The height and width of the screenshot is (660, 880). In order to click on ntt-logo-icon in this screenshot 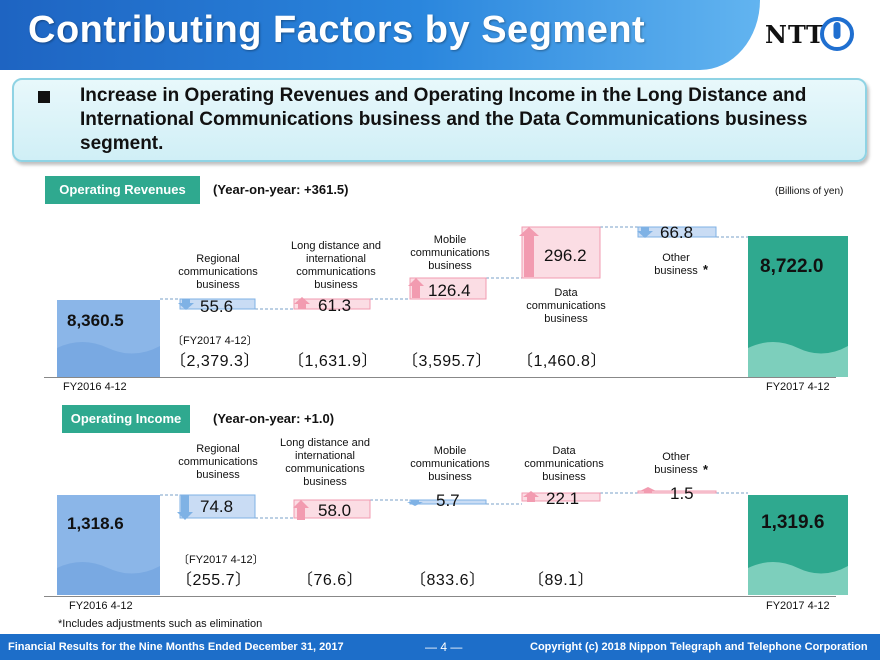, I will do `click(837, 34)`.